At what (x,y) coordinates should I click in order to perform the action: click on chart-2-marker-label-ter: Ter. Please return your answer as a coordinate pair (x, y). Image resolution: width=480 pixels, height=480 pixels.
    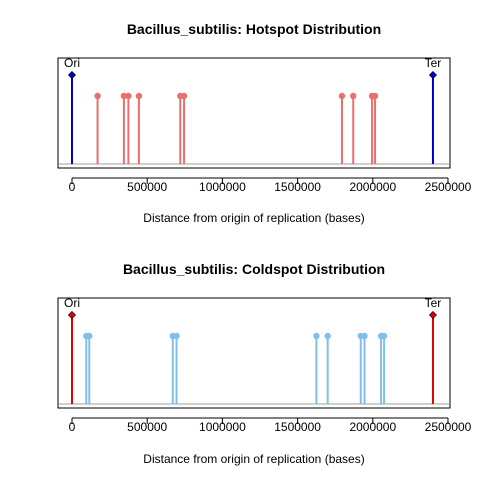
    Looking at the image, I should click on (433, 303).